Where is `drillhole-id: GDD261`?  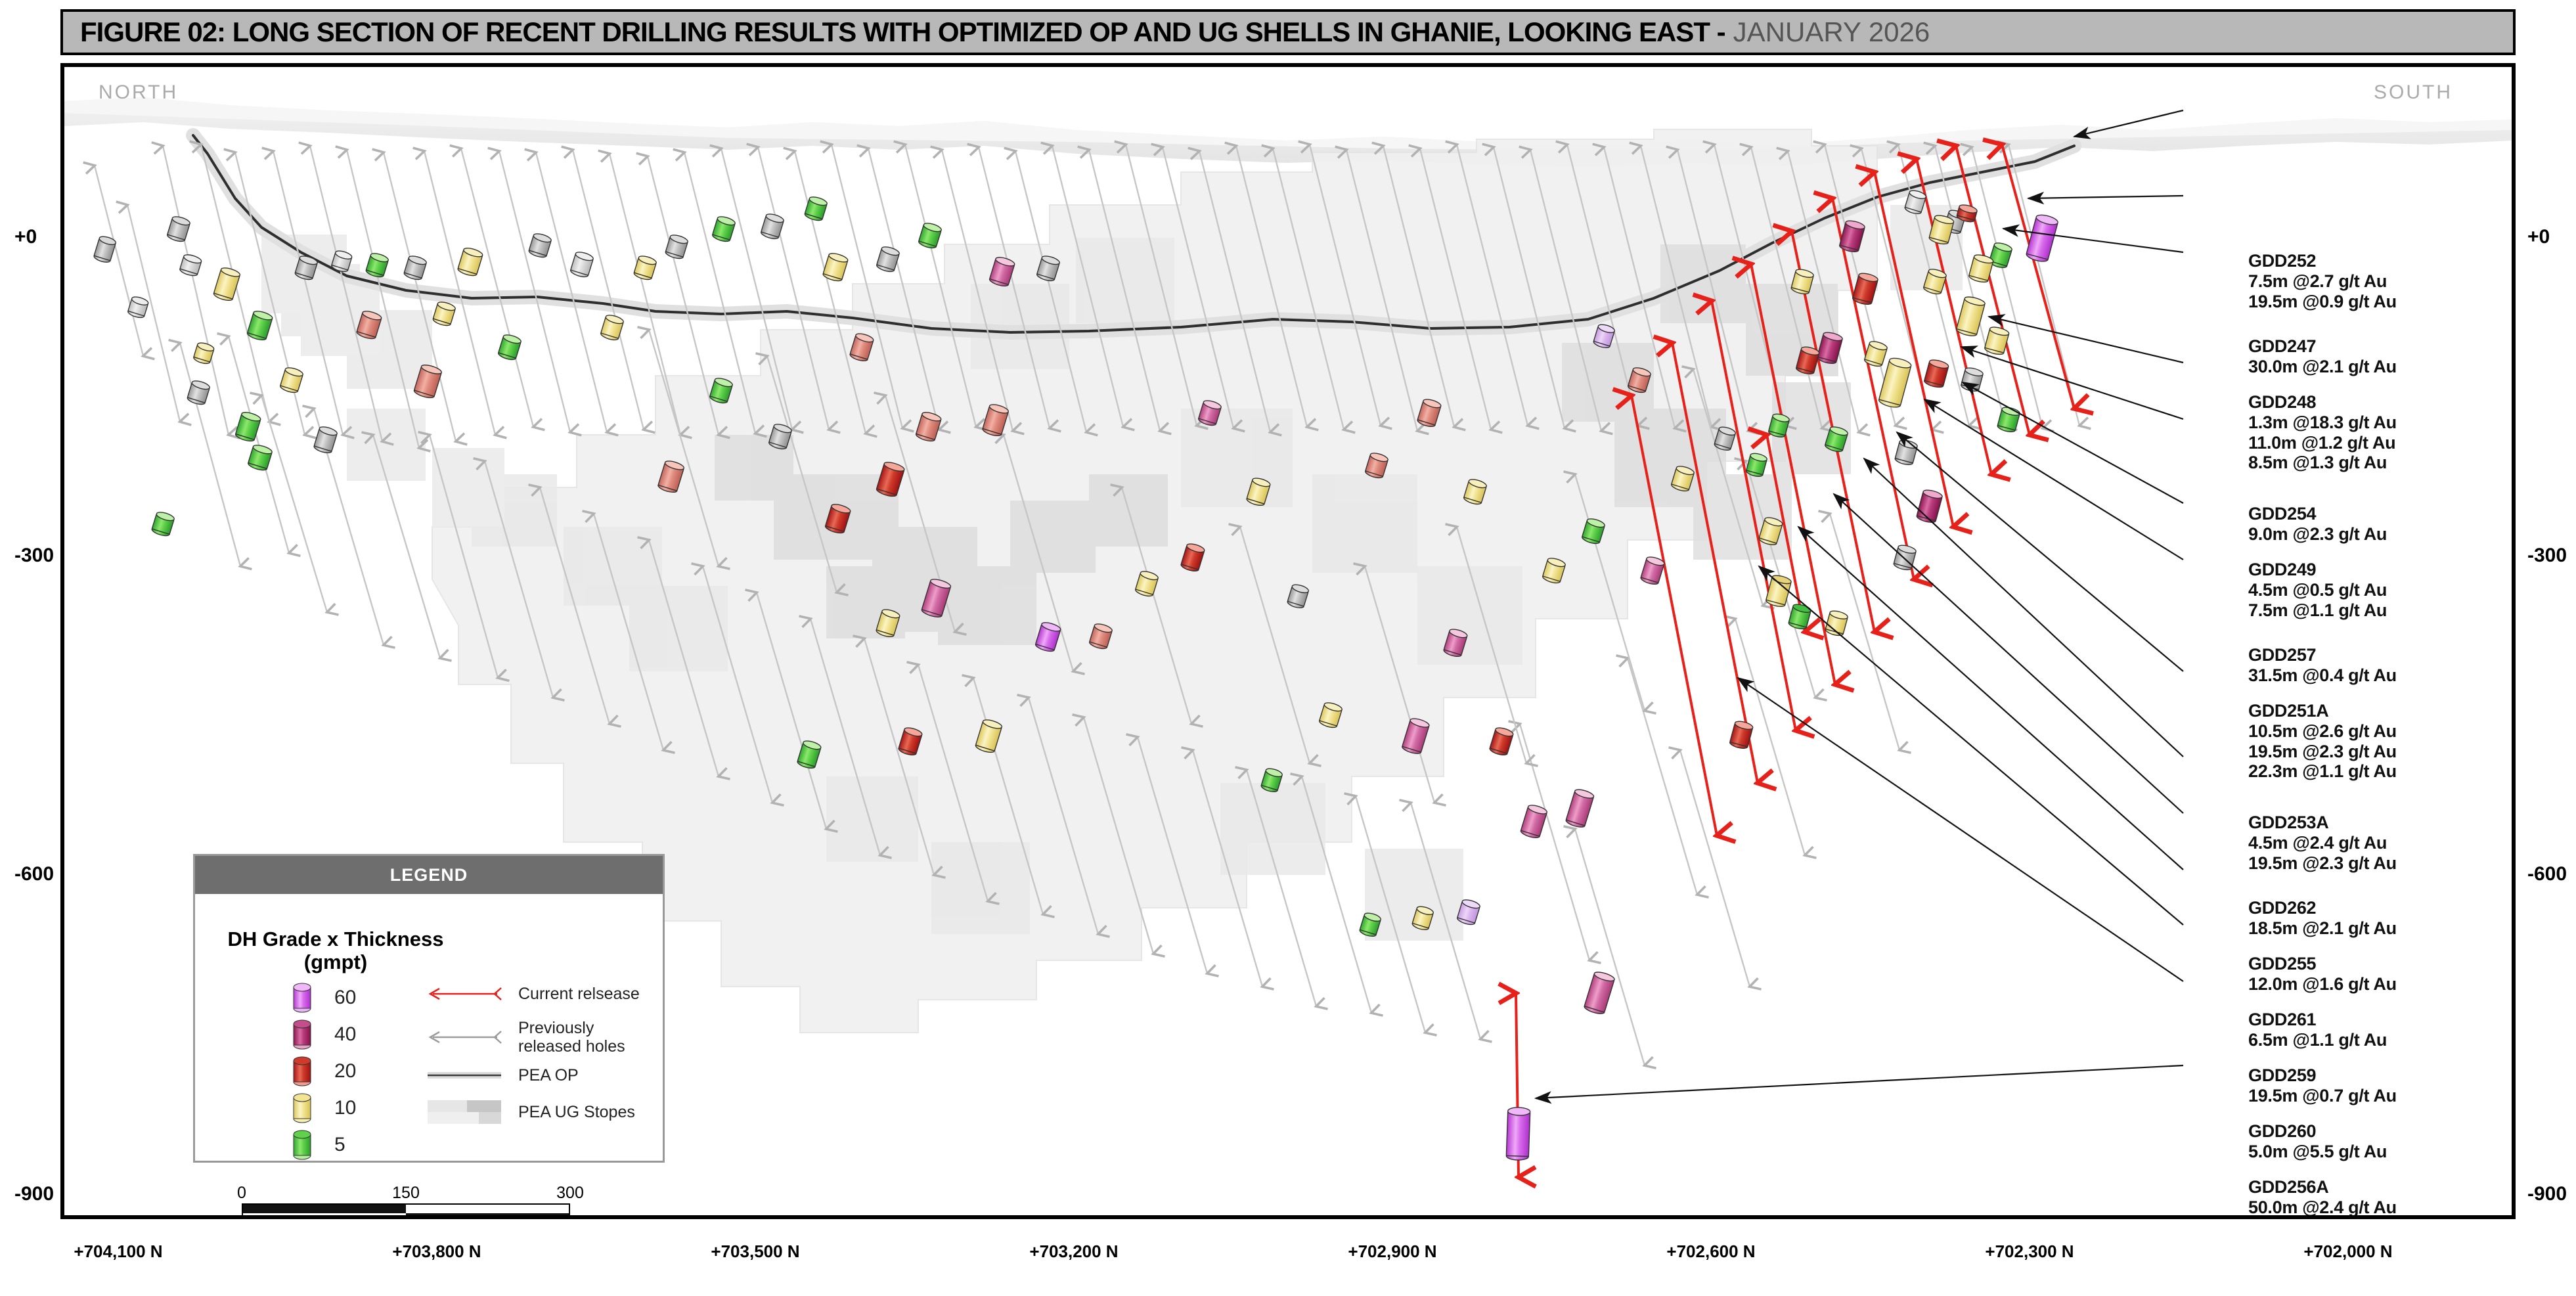 drillhole-id: GDD261 is located at coordinates (2282, 1020).